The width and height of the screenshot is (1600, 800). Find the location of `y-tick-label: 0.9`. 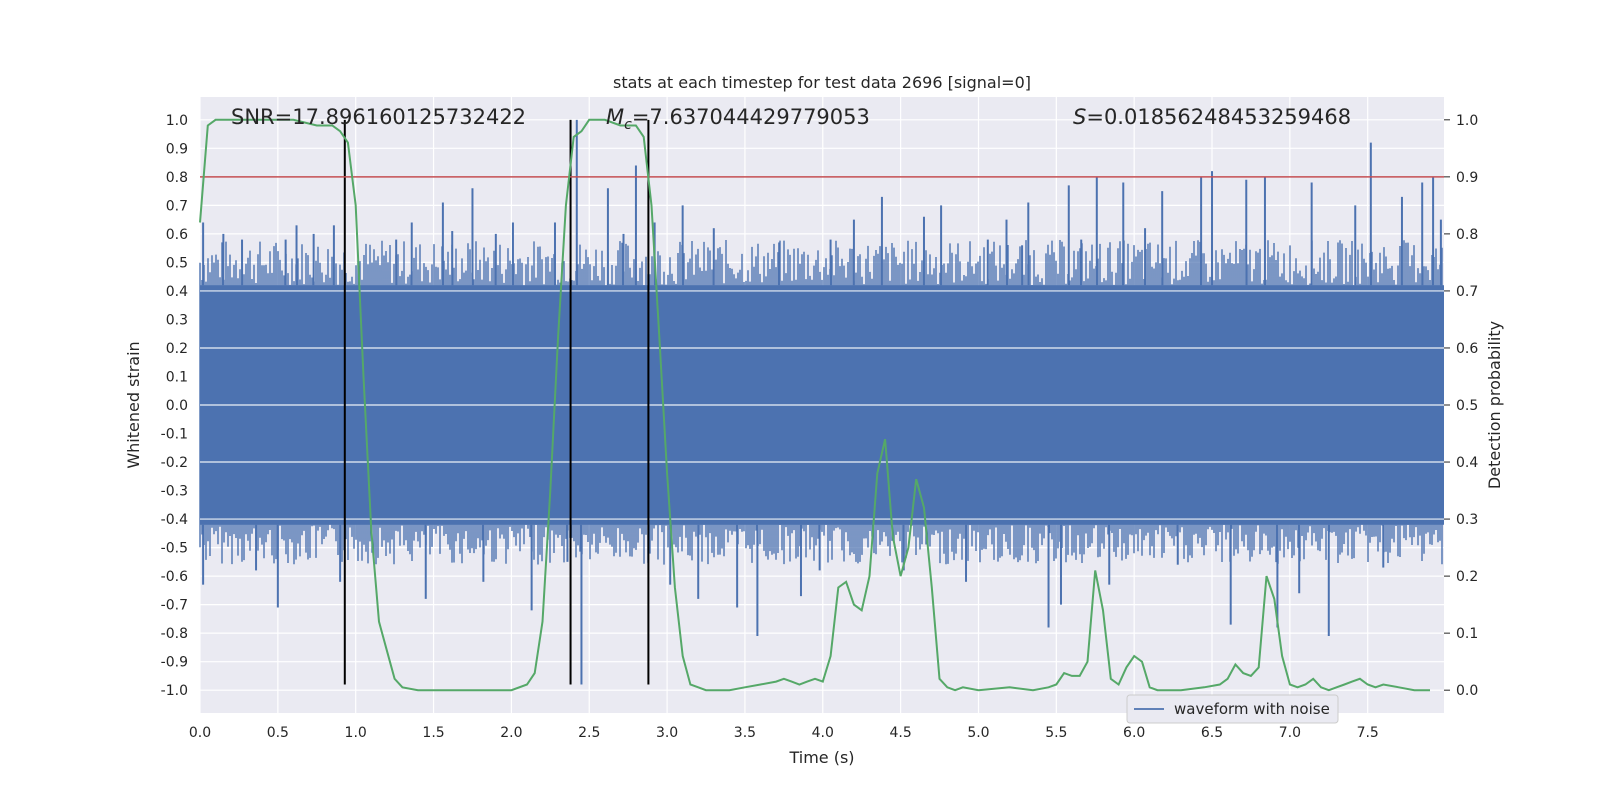

y-tick-label: 0.9 is located at coordinates (177, 149).